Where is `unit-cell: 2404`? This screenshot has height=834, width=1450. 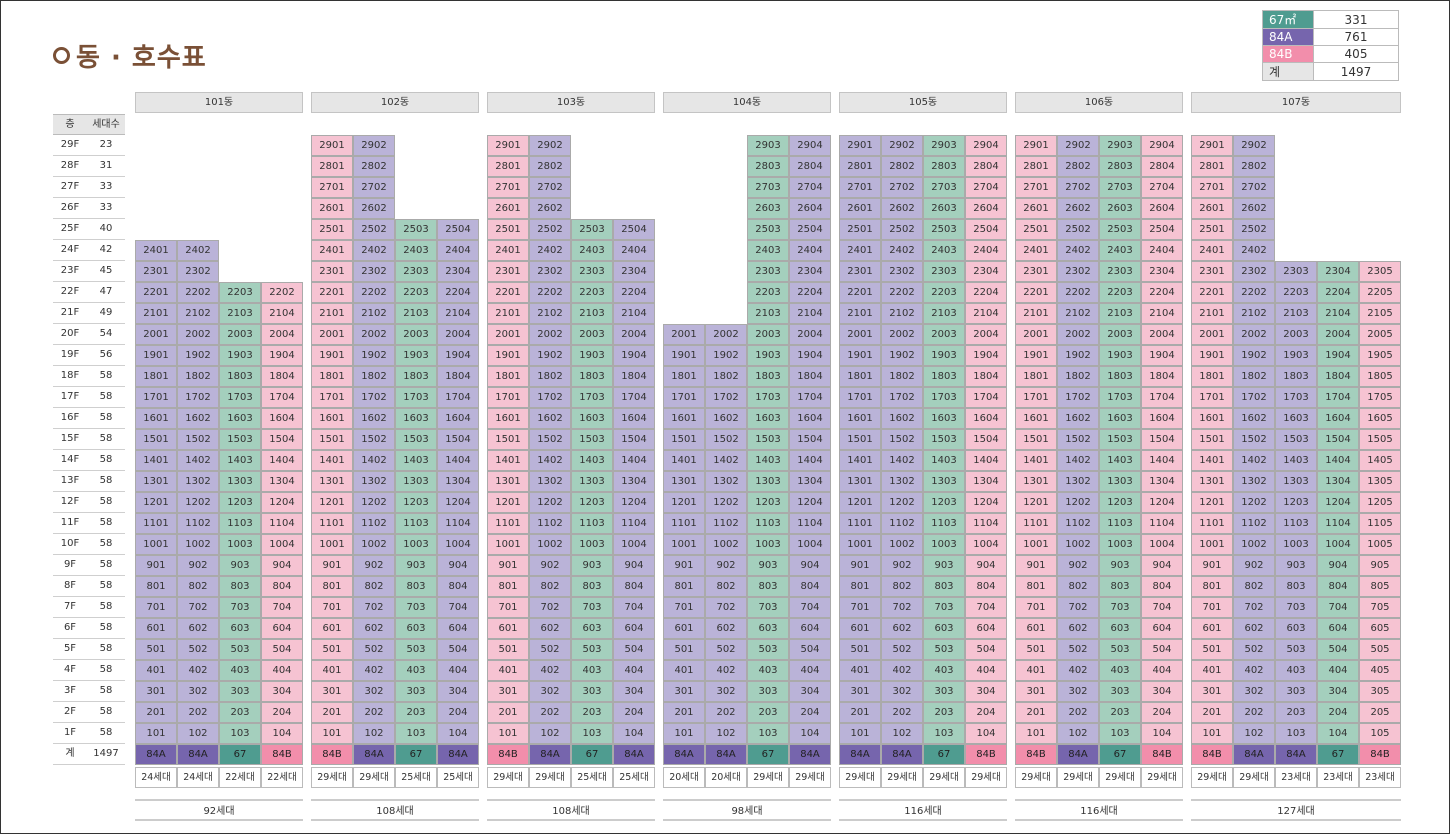
unit-cell: 2404 is located at coordinates (986, 250).